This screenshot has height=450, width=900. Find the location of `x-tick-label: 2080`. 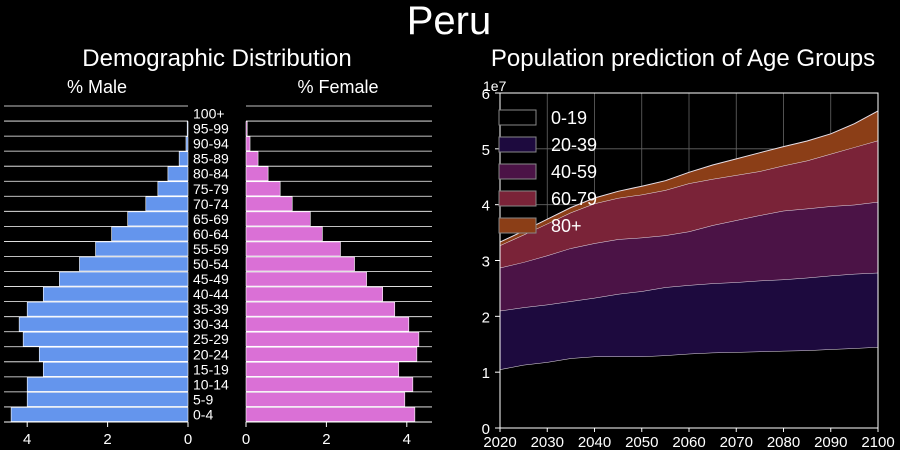

x-tick-label: 2080 is located at coordinates (783, 442).